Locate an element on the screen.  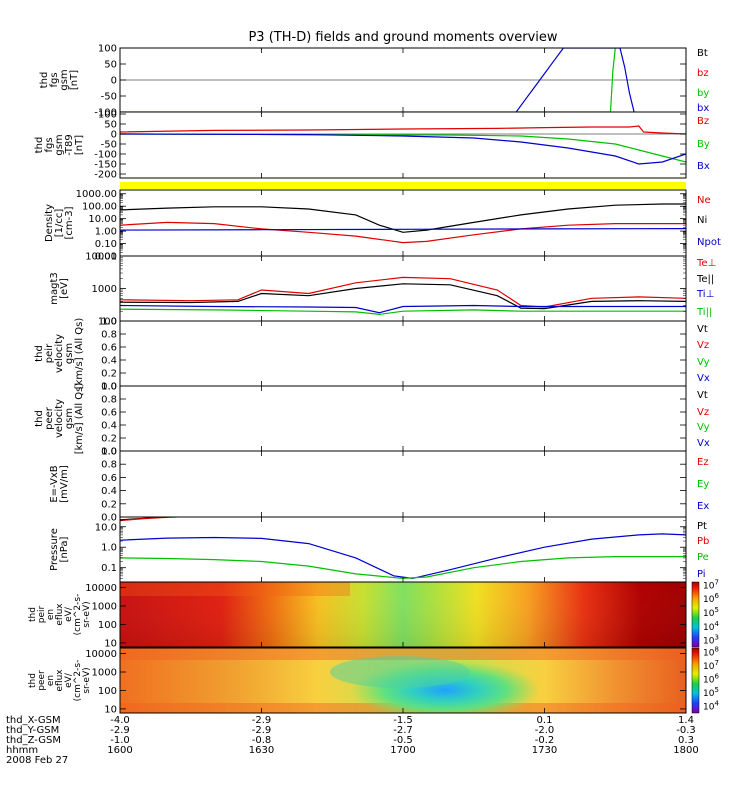
y-tick-label: 50 is located at coordinates (110, 125).